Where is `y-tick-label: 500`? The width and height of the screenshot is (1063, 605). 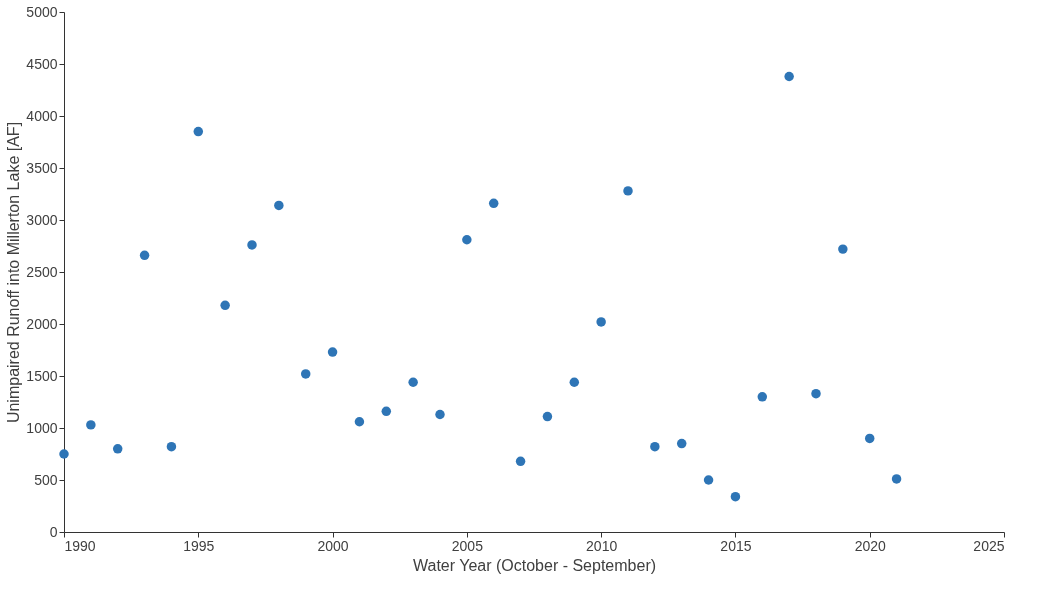
y-tick-label: 500 is located at coordinates (46, 479).